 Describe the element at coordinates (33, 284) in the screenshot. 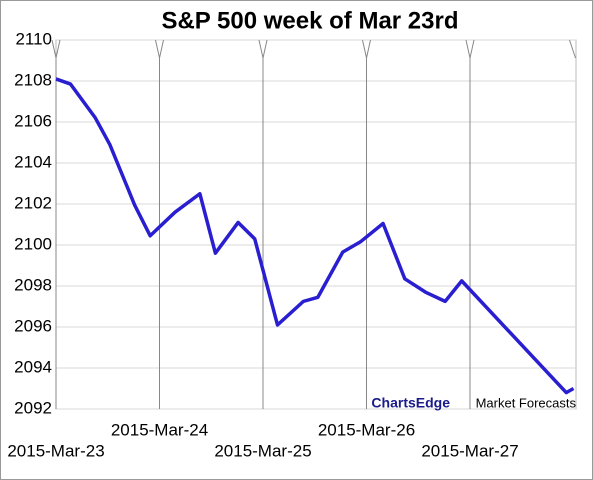

I see `y-tick-label: 2098` at that location.